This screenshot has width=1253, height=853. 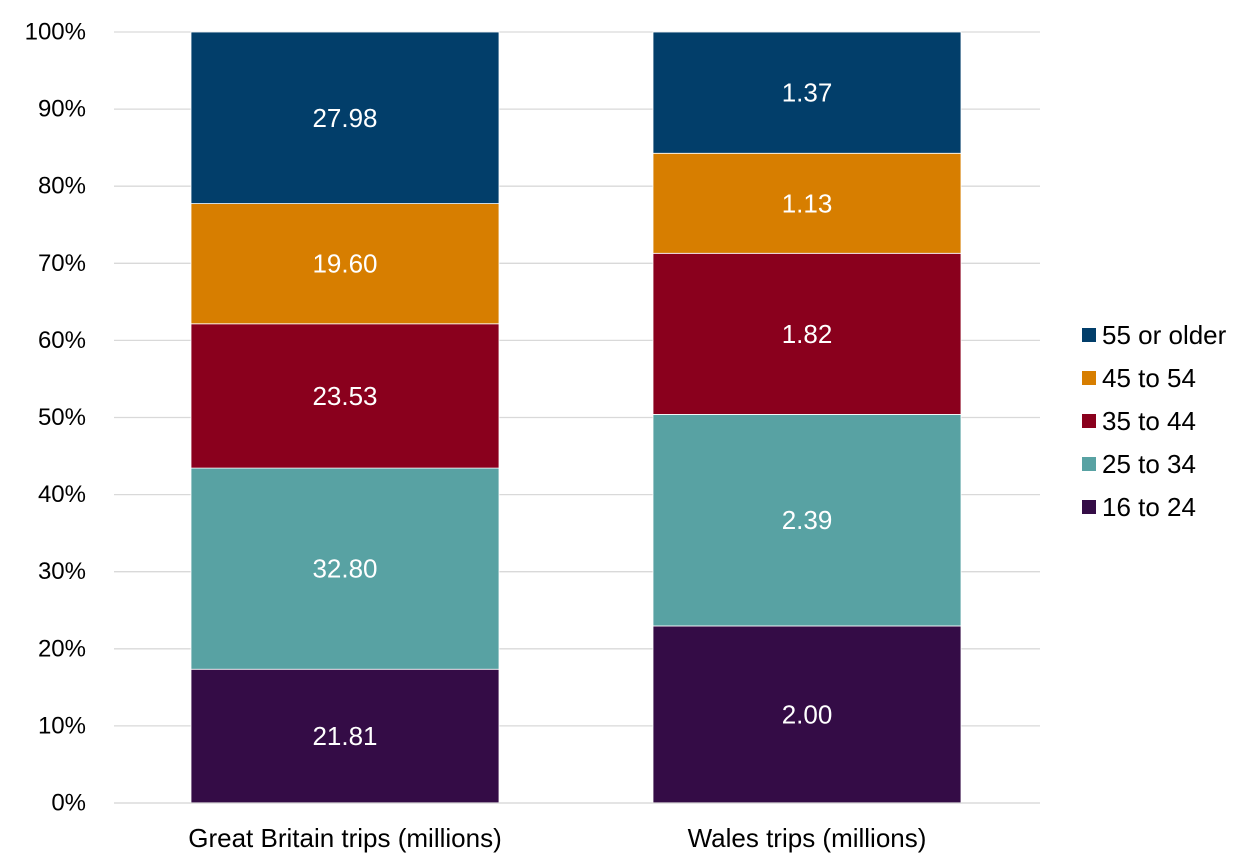 What do you see at coordinates (62, 494) in the screenshot?
I see `y-tick-label: 40%` at bounding box center [62, 494].